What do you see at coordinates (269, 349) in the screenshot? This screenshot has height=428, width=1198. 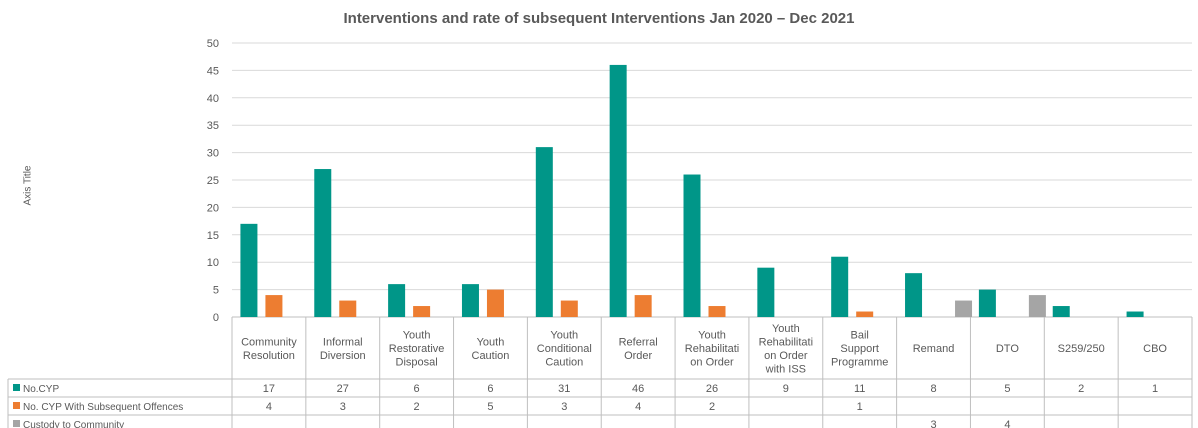 I see `x-tick-label: Community Resolution` at bounding box center [269, 349].